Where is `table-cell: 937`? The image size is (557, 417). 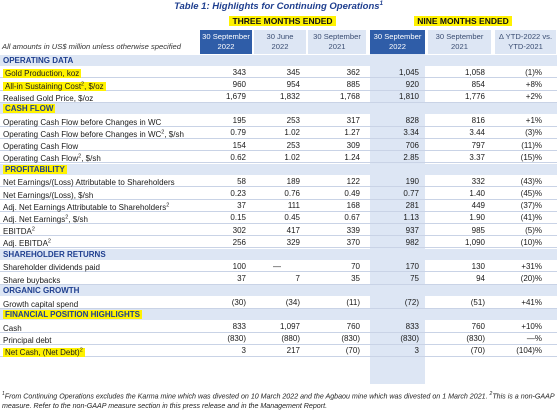
table-cell: 937 is located at coordinates (412, 230).